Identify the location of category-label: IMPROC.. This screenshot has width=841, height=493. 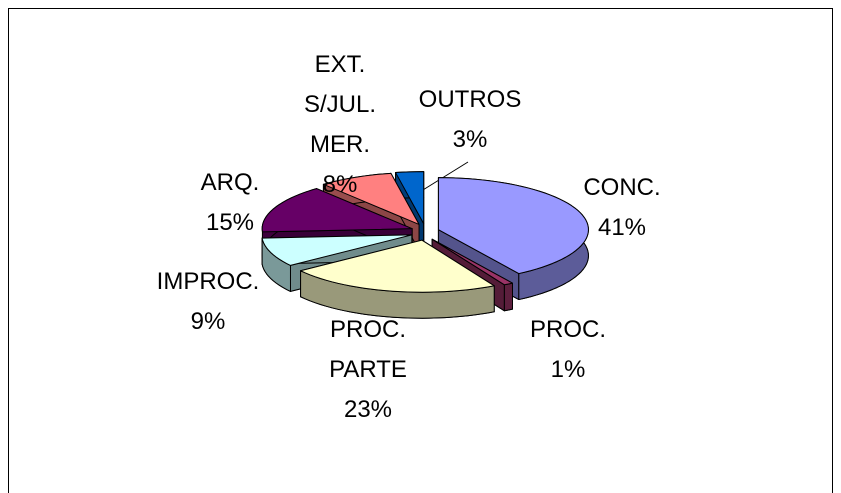
(208, 281).